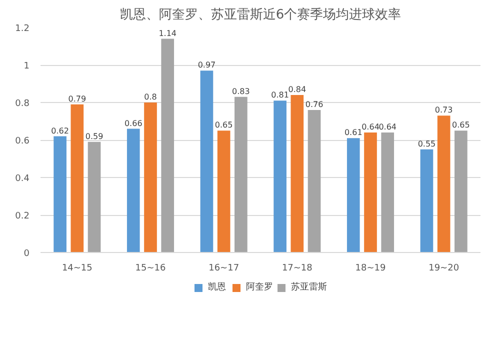 The height and width of the screenshot is (362, 500). Describe the element at coordinates (22, 179) in the screenshot. I see `y-tick-label: 0.4` at that location.